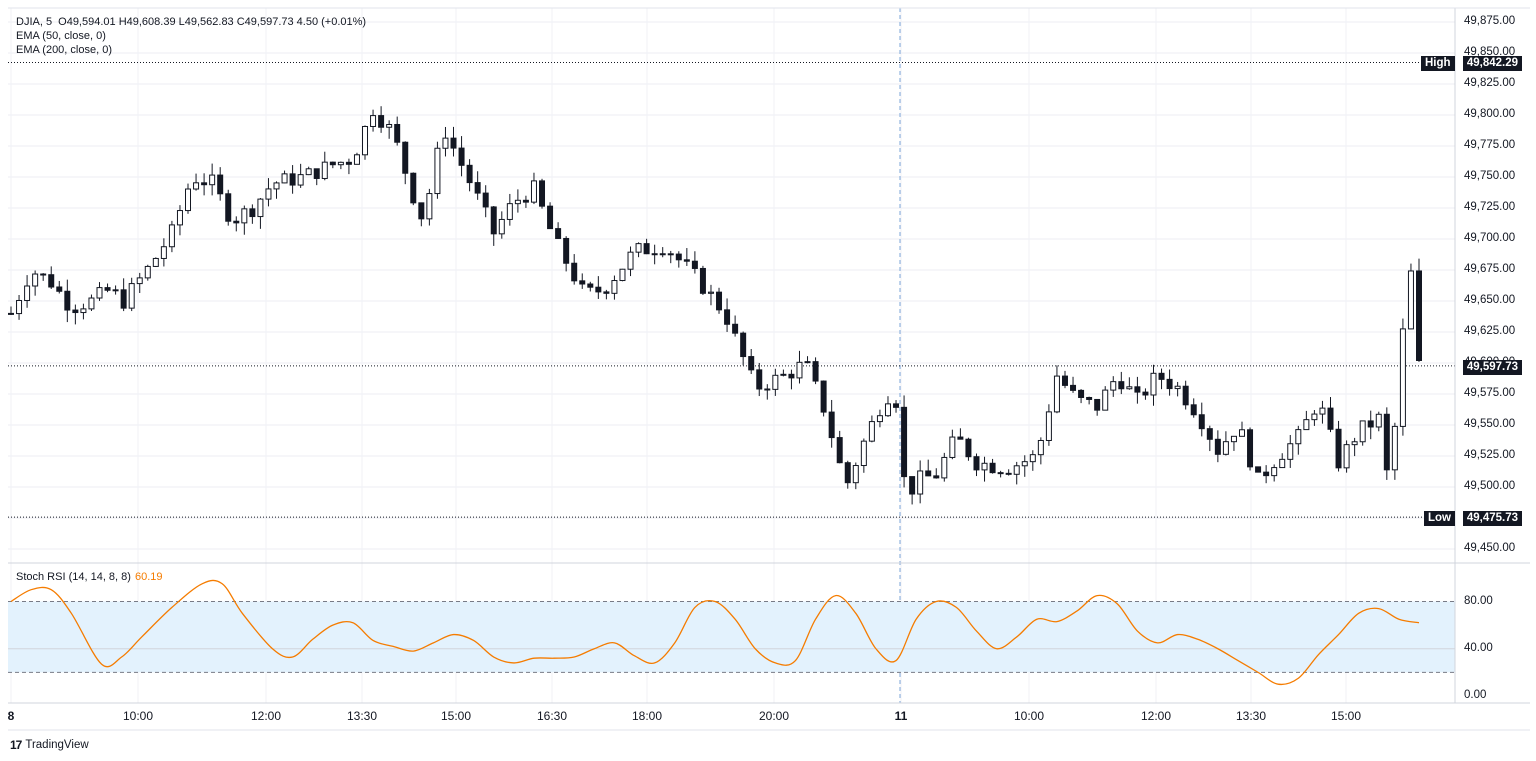 Image resolution: width=1536 pixels, height=761 pixels. Describe the element at coordinates (731, 637) in the screenshot. I see `stoch-rsi-zone` at that location.